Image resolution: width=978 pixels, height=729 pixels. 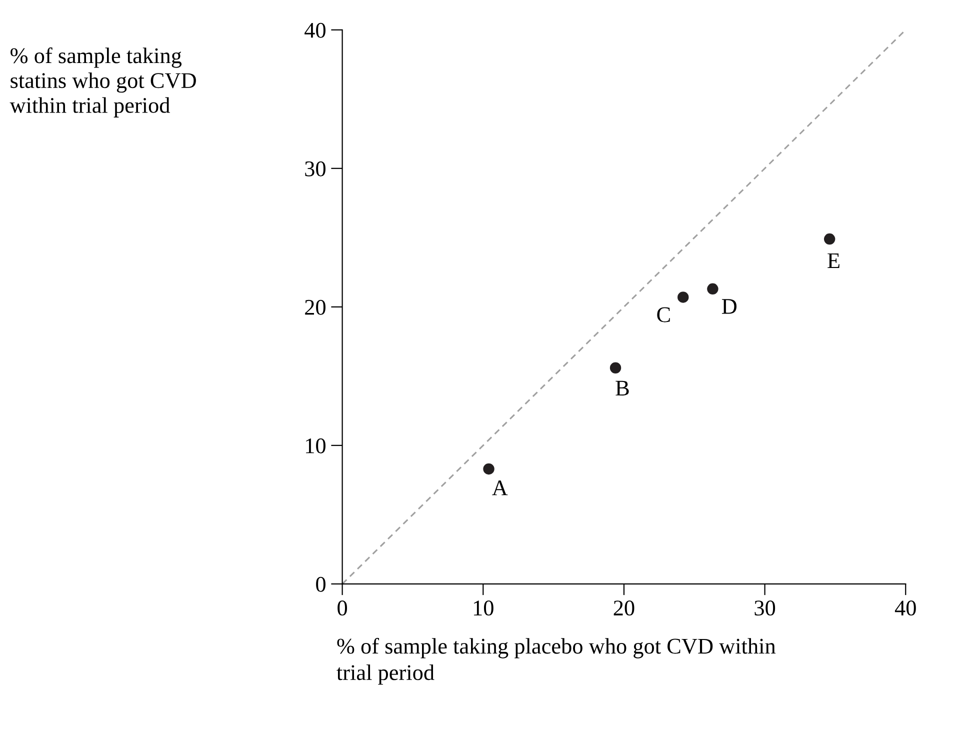 What do you see at coordinates (484, 608) in the screenshot?
I see `x-tick-label: 10` at bounding box center [484, 608].